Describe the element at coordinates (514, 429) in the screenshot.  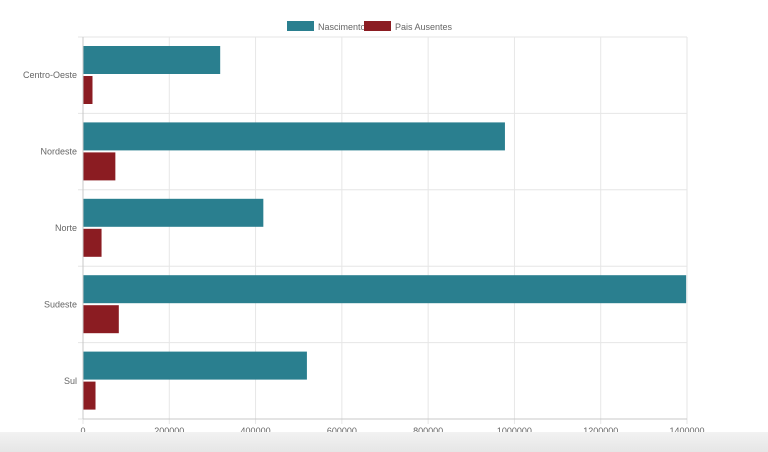
I see `x-tick-label: 1000000` at that location.